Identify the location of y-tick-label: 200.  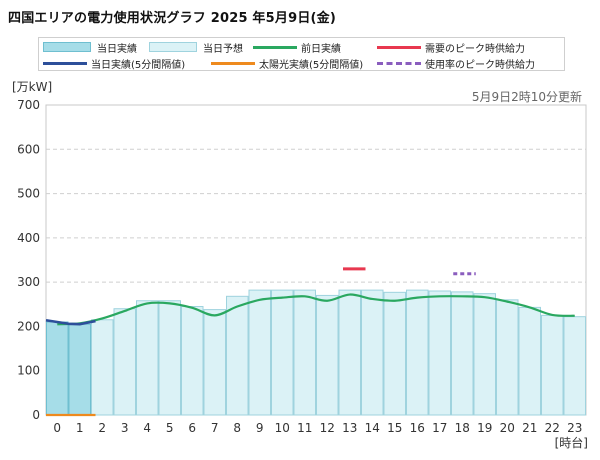
(28, 326).